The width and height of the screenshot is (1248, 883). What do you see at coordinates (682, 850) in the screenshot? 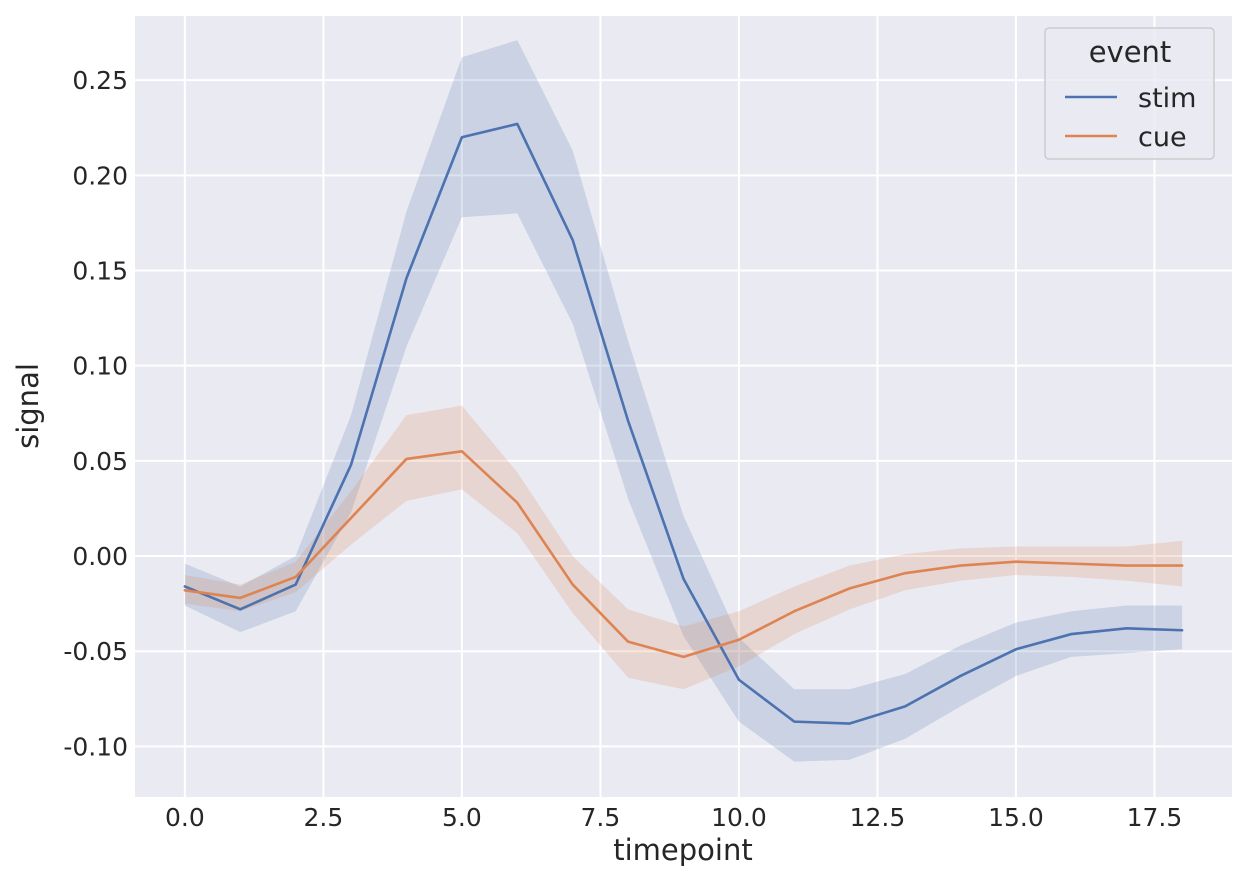
I see `x-axis-title: timepoint` at bounding box center [682, 850].